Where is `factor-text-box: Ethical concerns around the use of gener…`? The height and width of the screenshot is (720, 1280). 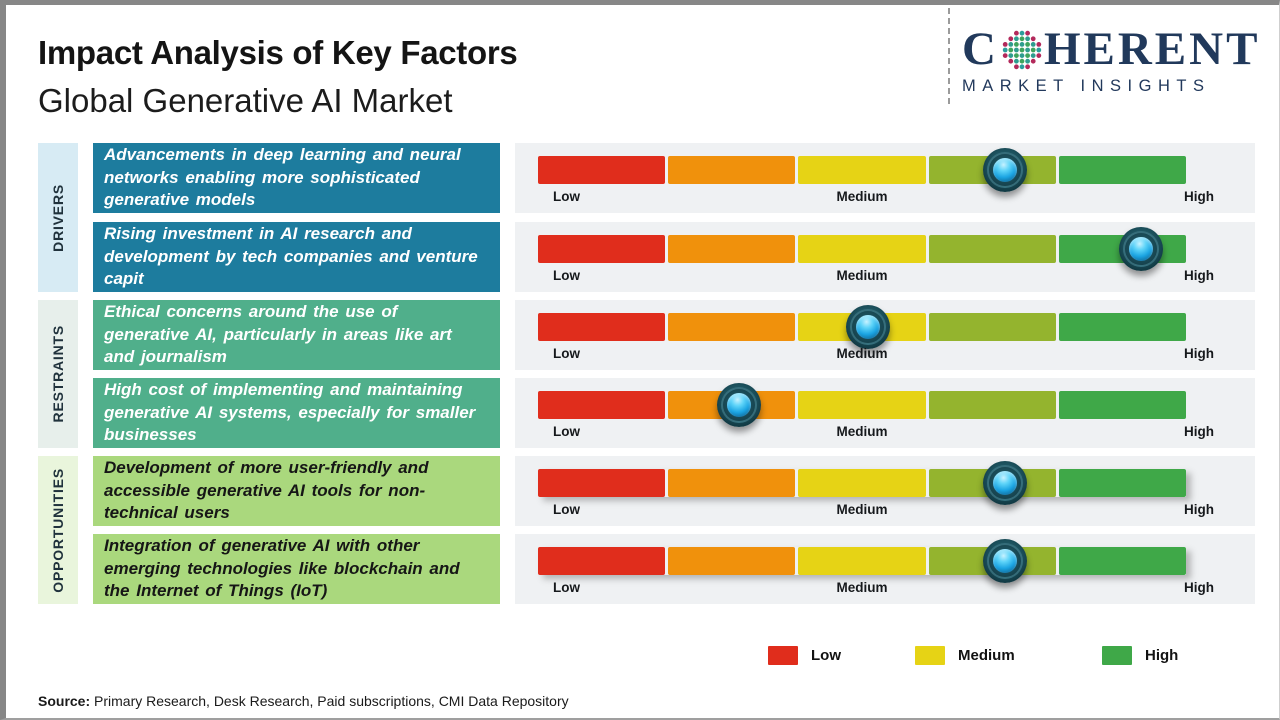 factor-text-box: Ethical concerns around the use of gener… is located at coordinates (296, 335).